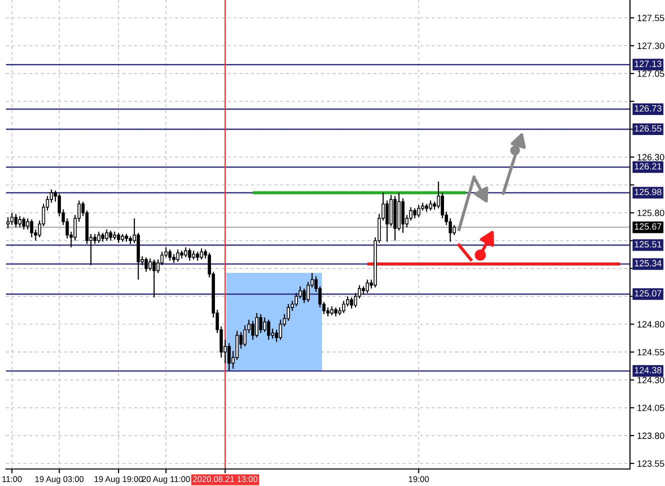 This screenshot has width=665, height=486. Describe the element at coordinates (648, 293) in the screenshot. I see `ref-line-label: 125.07` at that location.